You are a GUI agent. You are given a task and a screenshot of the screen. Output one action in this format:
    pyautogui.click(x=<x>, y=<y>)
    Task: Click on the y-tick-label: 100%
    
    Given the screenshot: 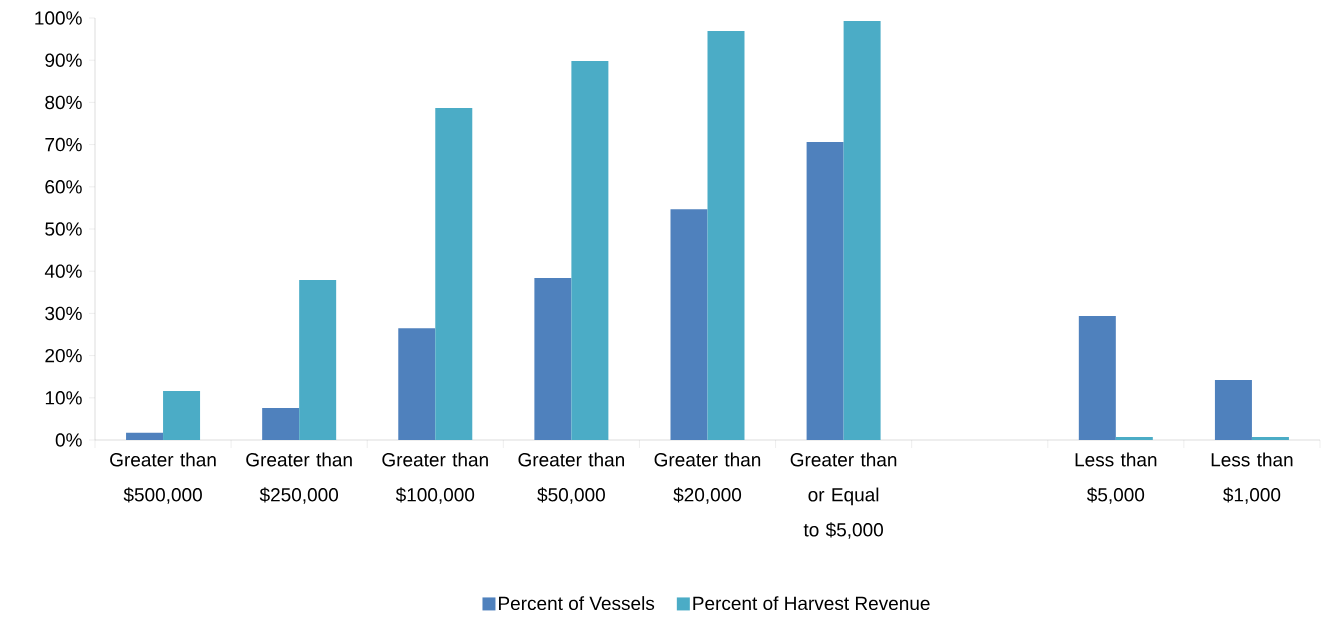 What is the action you would take?
    pyautogui.click(x=58, y=18)
    